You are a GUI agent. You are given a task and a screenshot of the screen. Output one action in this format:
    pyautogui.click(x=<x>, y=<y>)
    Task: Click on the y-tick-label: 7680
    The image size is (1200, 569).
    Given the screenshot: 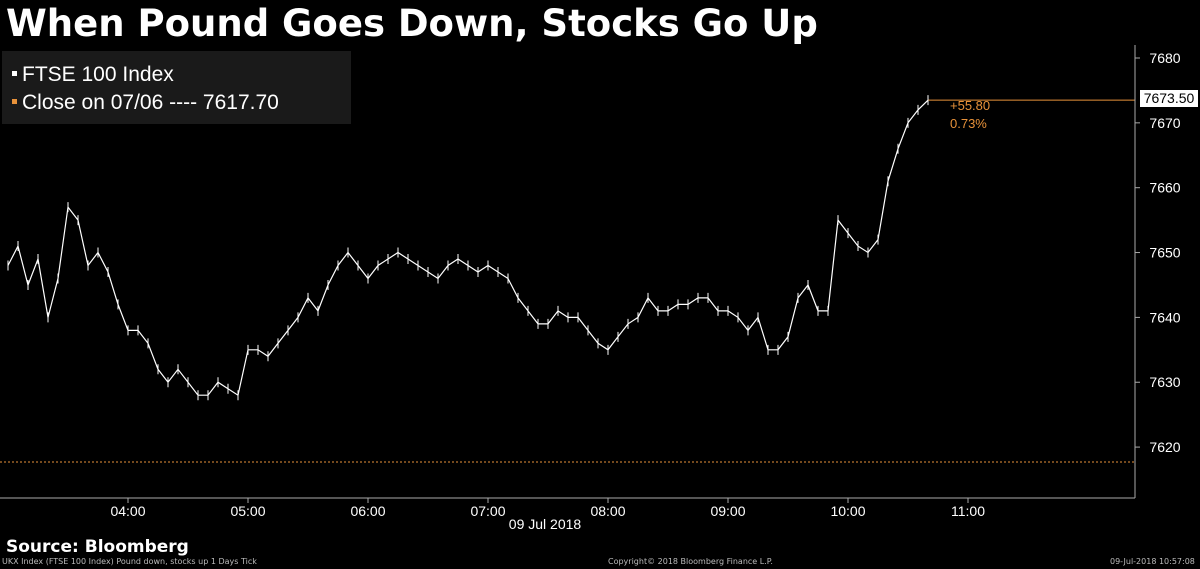 What is the action you would take?
    pyautogui.click(x=1164, y=58)
    